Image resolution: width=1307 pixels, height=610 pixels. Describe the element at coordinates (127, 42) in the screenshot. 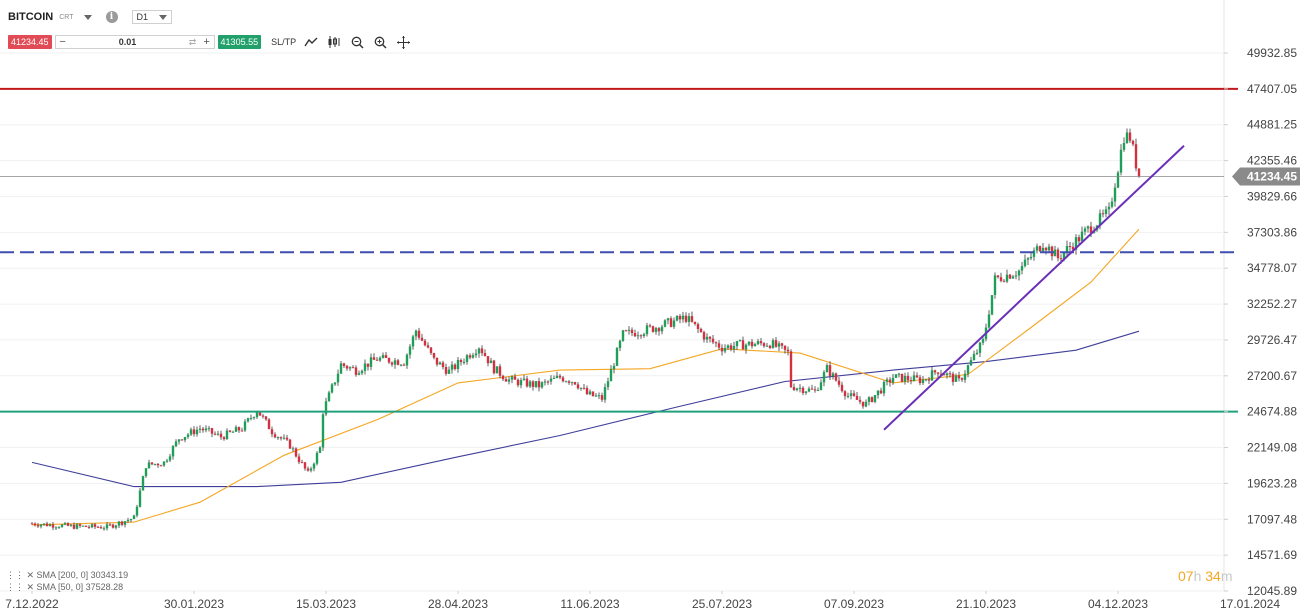

I see `quantity-input: 0.01` at that location.